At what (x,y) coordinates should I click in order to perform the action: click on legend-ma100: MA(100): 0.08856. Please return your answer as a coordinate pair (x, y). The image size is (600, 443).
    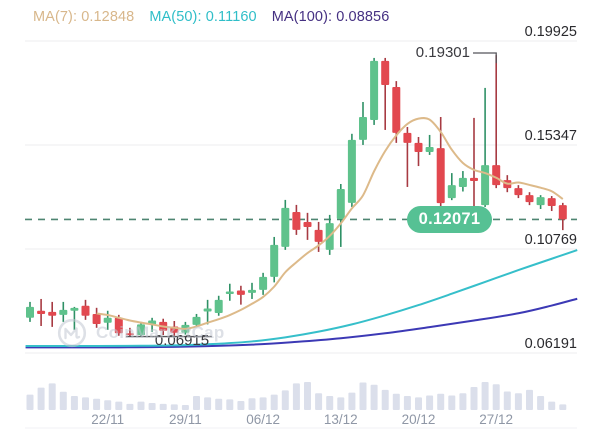
    Looking at the image, I should click on (330, 17).